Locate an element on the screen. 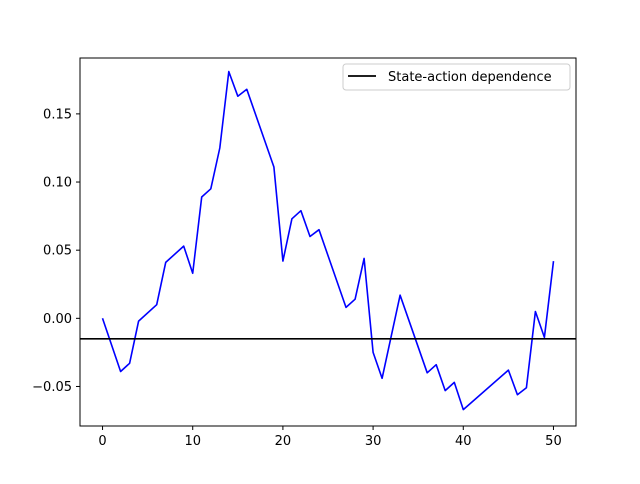 This screenshot has height=484, width=640. legend-label: State-action dependence is located at coordinates (470, 77).